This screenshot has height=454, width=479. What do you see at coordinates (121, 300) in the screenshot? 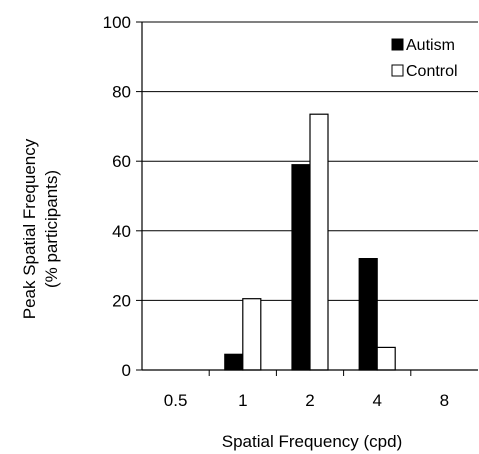
I see `y-tick-label-20: 20` at bounding box center [121, 300].